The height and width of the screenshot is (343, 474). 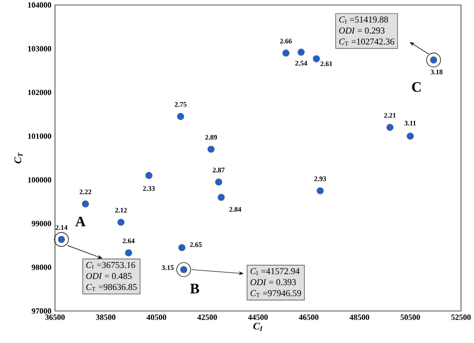 What do you see at coordinates (362, 30) in the screenshot?
I see `annotation: ODI = 0.293` at bounding box center [362, 30].